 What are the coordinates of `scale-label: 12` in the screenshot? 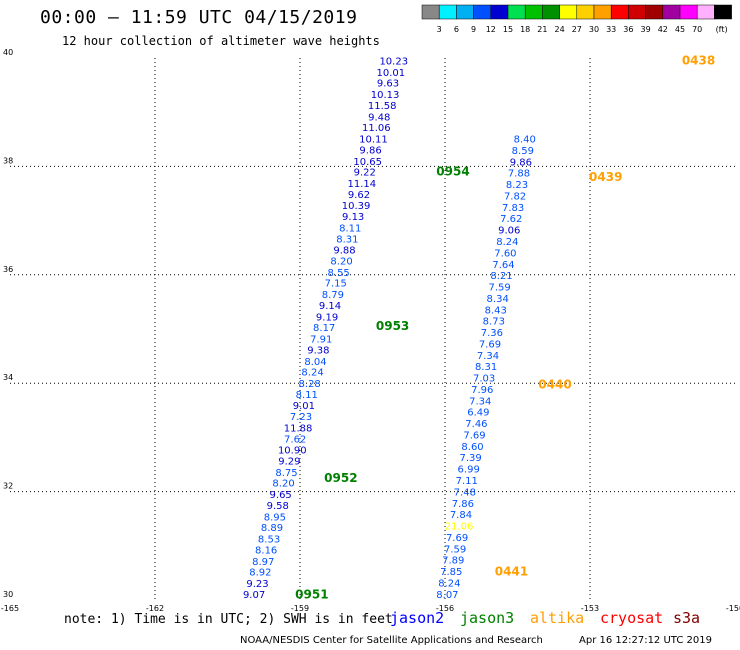 It's located at (491, 29).